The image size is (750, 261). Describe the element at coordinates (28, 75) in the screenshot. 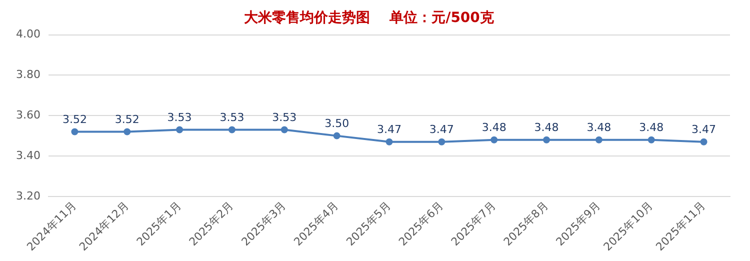

I see `y-tick-label: 3.80` at that location.